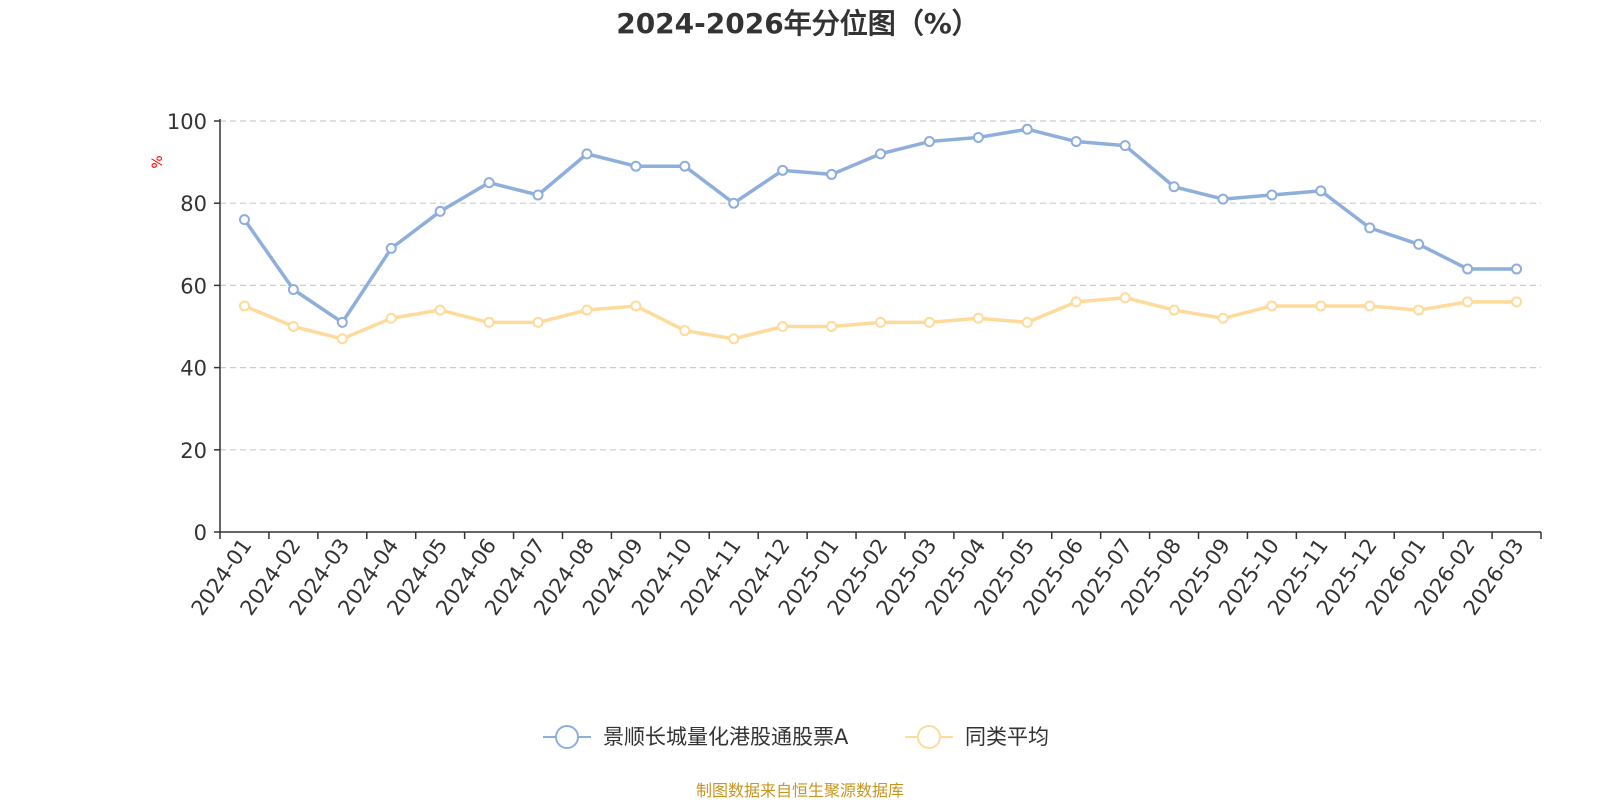 The image size is (1600, 800). What do you see at coordinates (798, 23) in the screenshot?
I see `chart-title: 2024-2026年分位图（%）` at bounding box center [798, 23].